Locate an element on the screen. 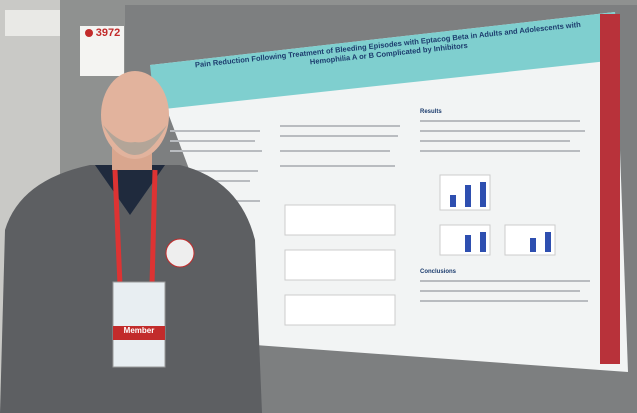 Image resolution: width=637 pixels, height=413 pixels. ceiling-panel is located at coordinates (32, 23).